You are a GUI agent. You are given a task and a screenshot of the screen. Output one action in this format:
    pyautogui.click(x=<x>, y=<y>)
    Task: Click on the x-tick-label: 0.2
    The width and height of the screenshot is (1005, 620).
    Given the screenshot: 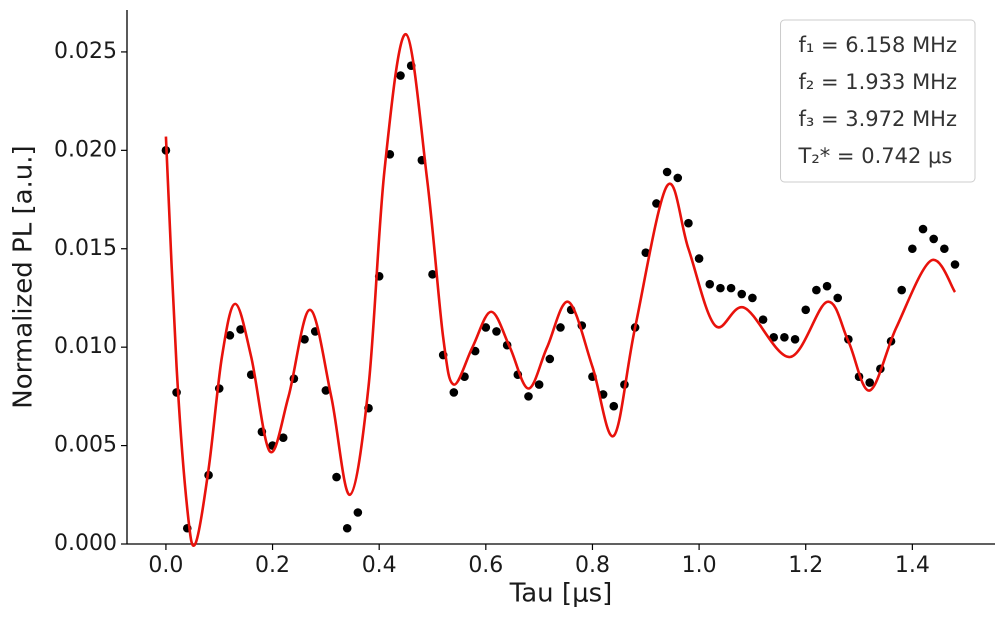 What is the action you would take?
    pyautogui.click(x=272, y=565)
    